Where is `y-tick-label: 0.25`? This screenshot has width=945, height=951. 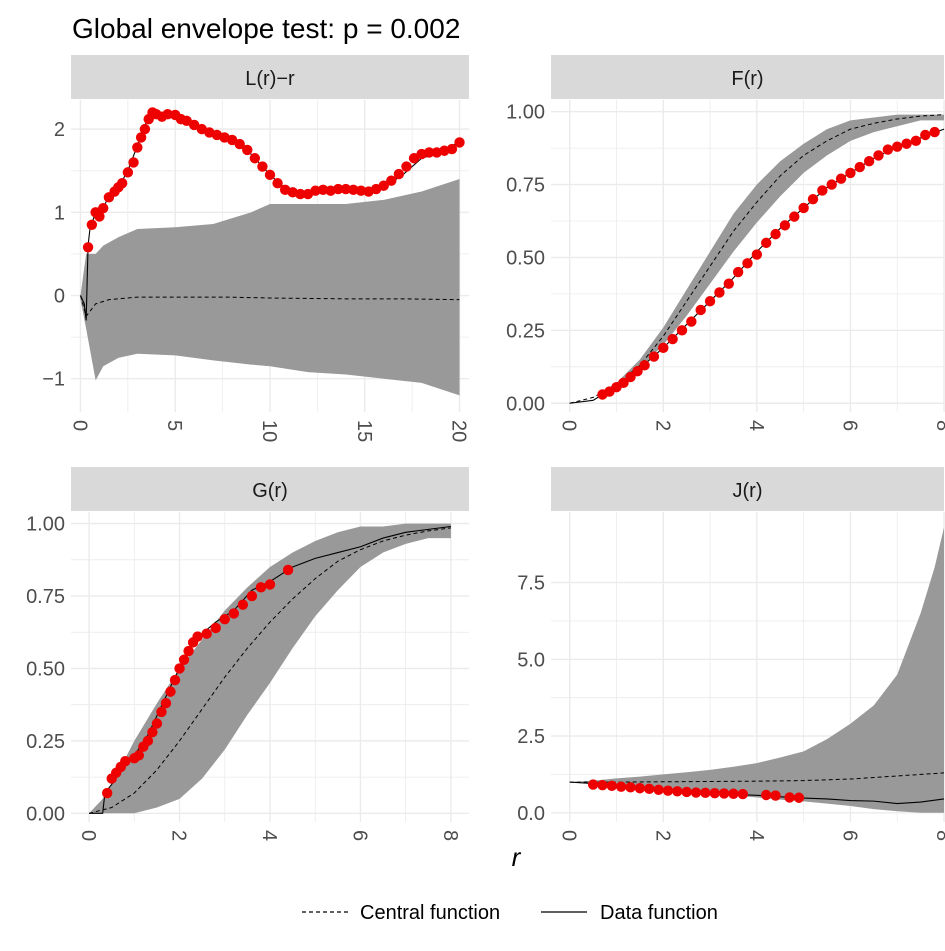
y-tick-label: 0.25 is located at coordinates (525, 331).